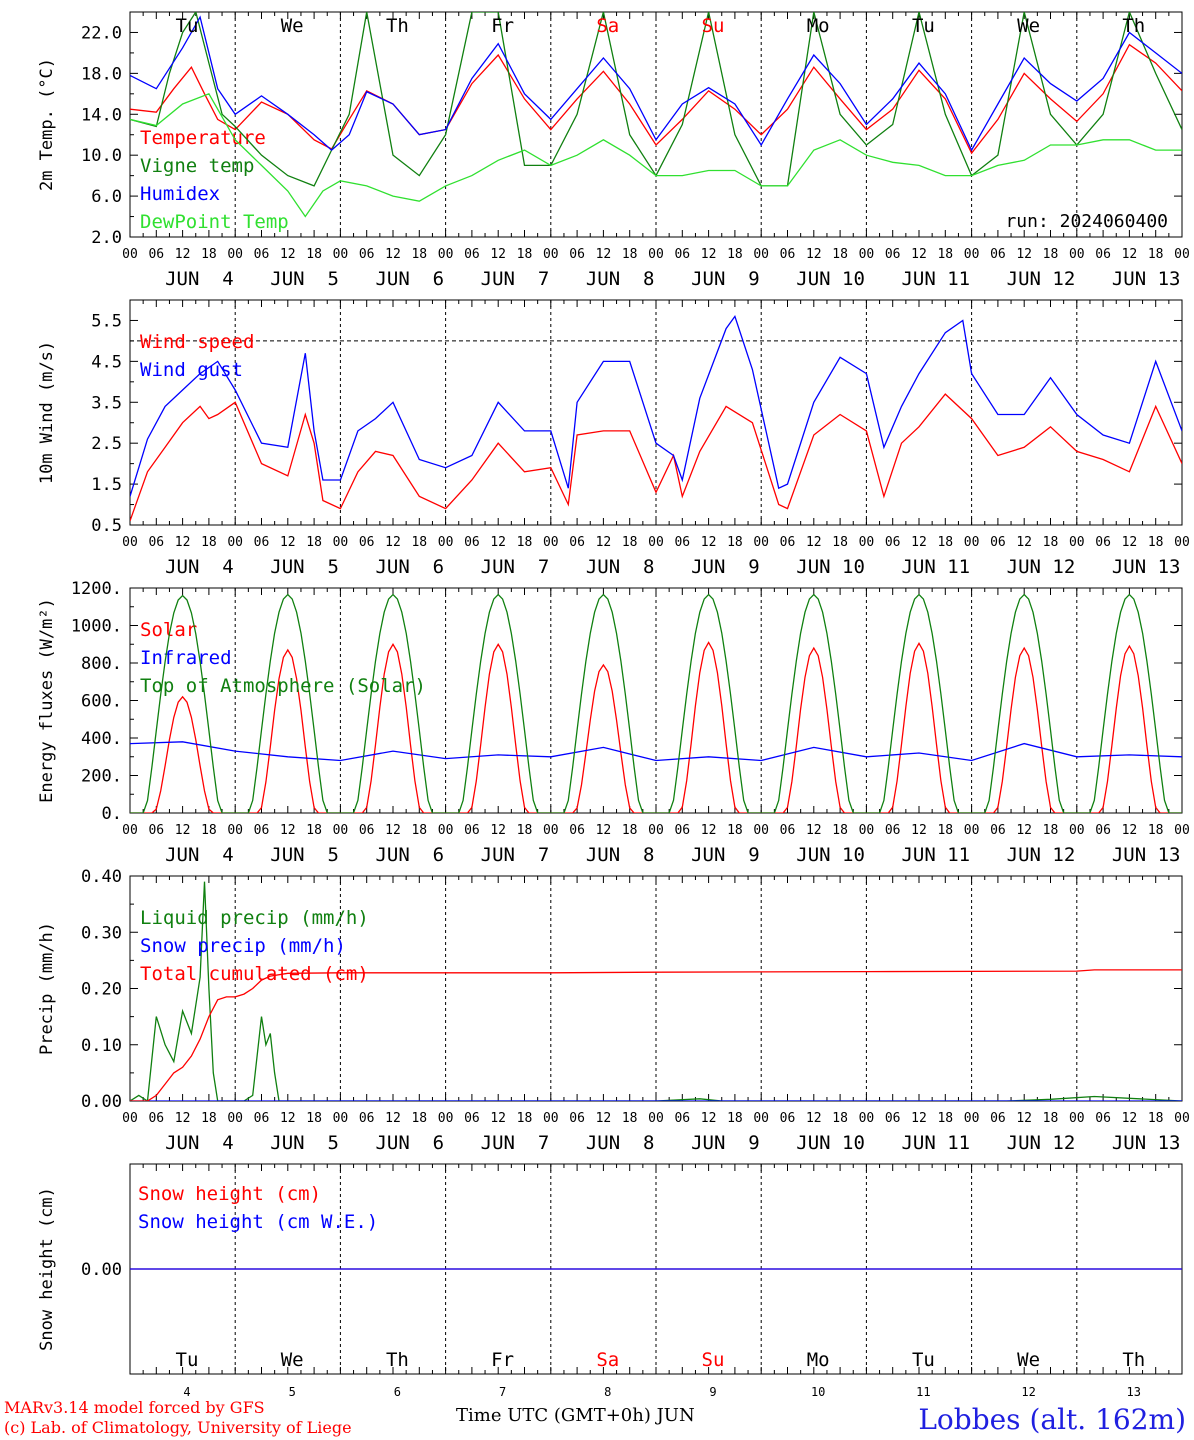  Describe the element at coordinates (197, 166) in the screenshot. I see `legend-entry: Vigne temp` at that location.